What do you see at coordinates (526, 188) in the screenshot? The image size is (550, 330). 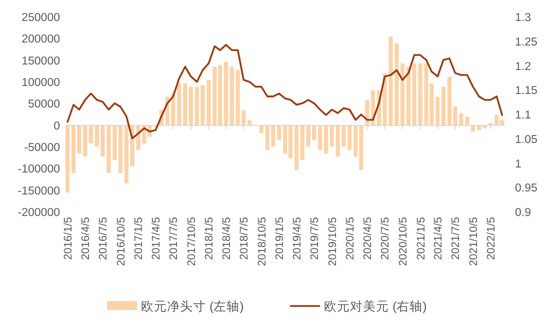 I see `y2-tick-label: 0.95` at bounding box center [526, 188].